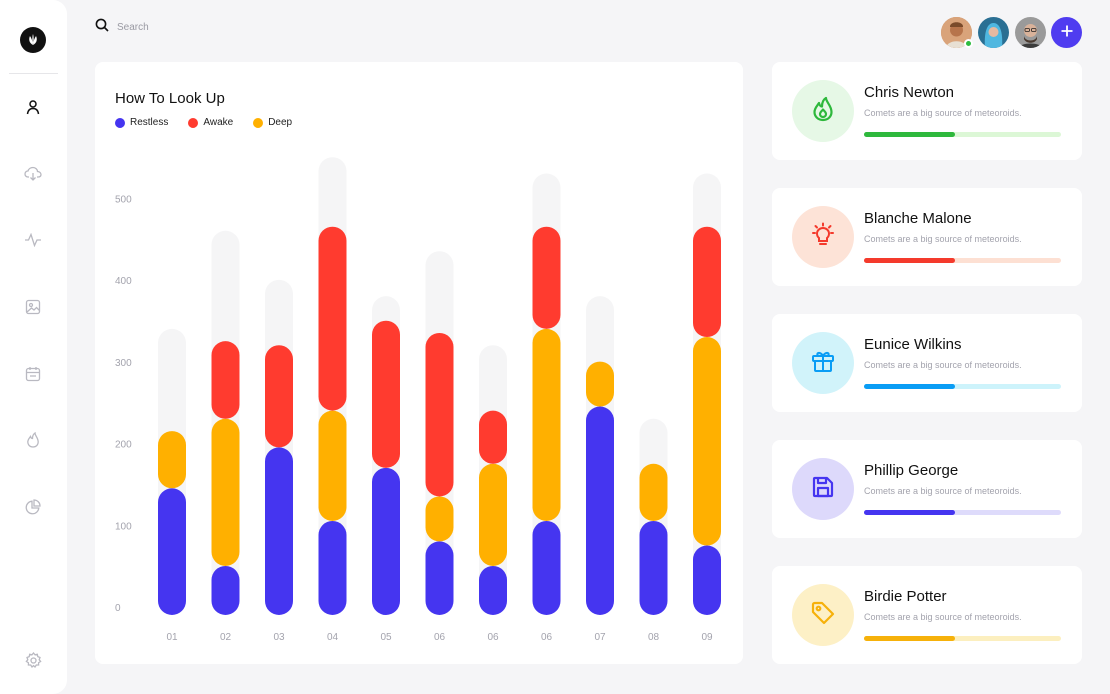  I want to click on sidebar-divider, so click(33, 73).